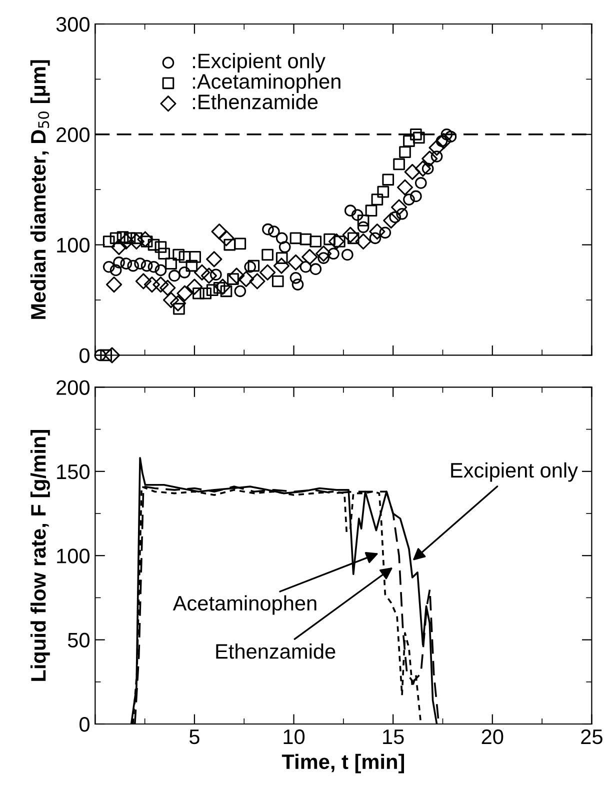 The image size is (610, 800). What do you see at coordinates (73, 472) in the screenshot?
I see `y-tick-label: 150` at bounding box center [73, 472].